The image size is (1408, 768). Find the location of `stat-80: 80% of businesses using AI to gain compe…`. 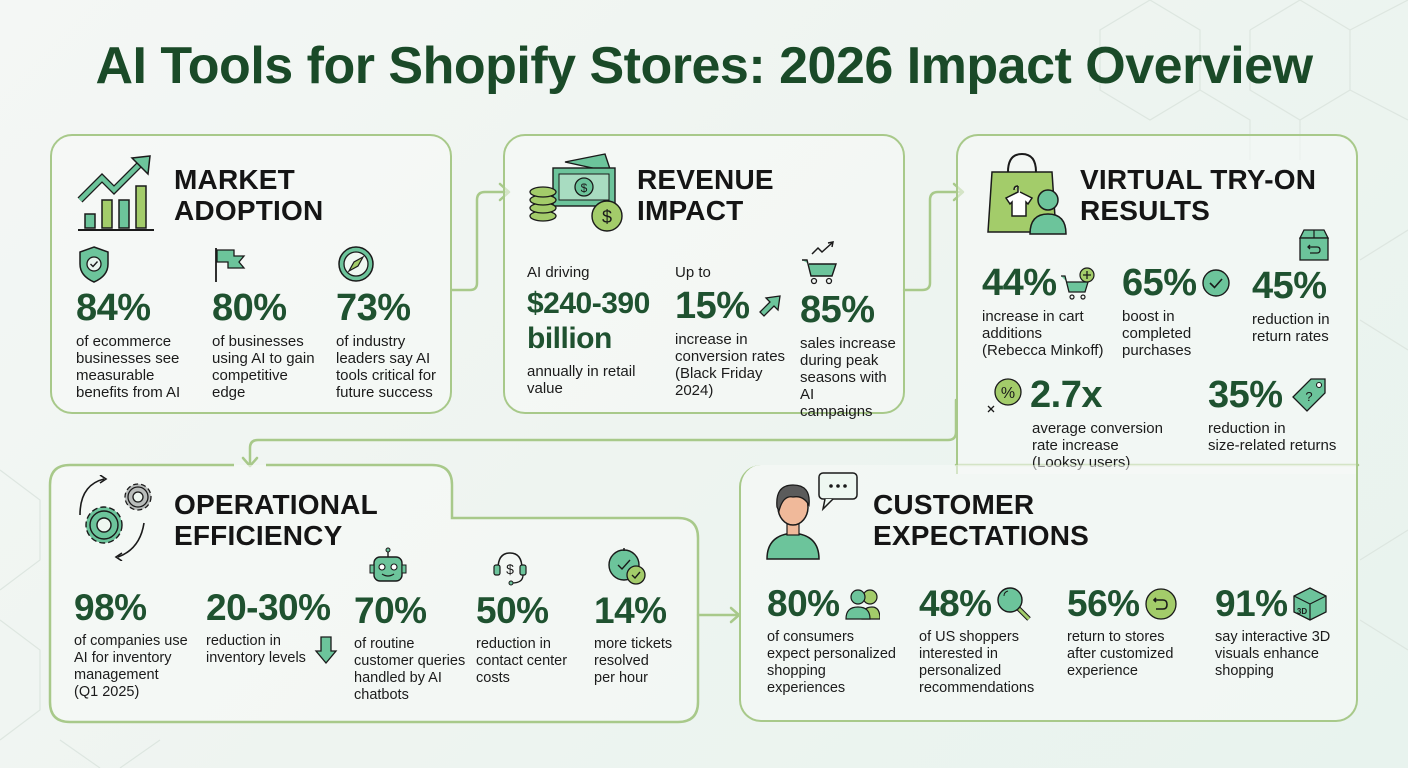

stat-80: 80% of businesses using AI to gain compe… is located at coordinates (263, 322).